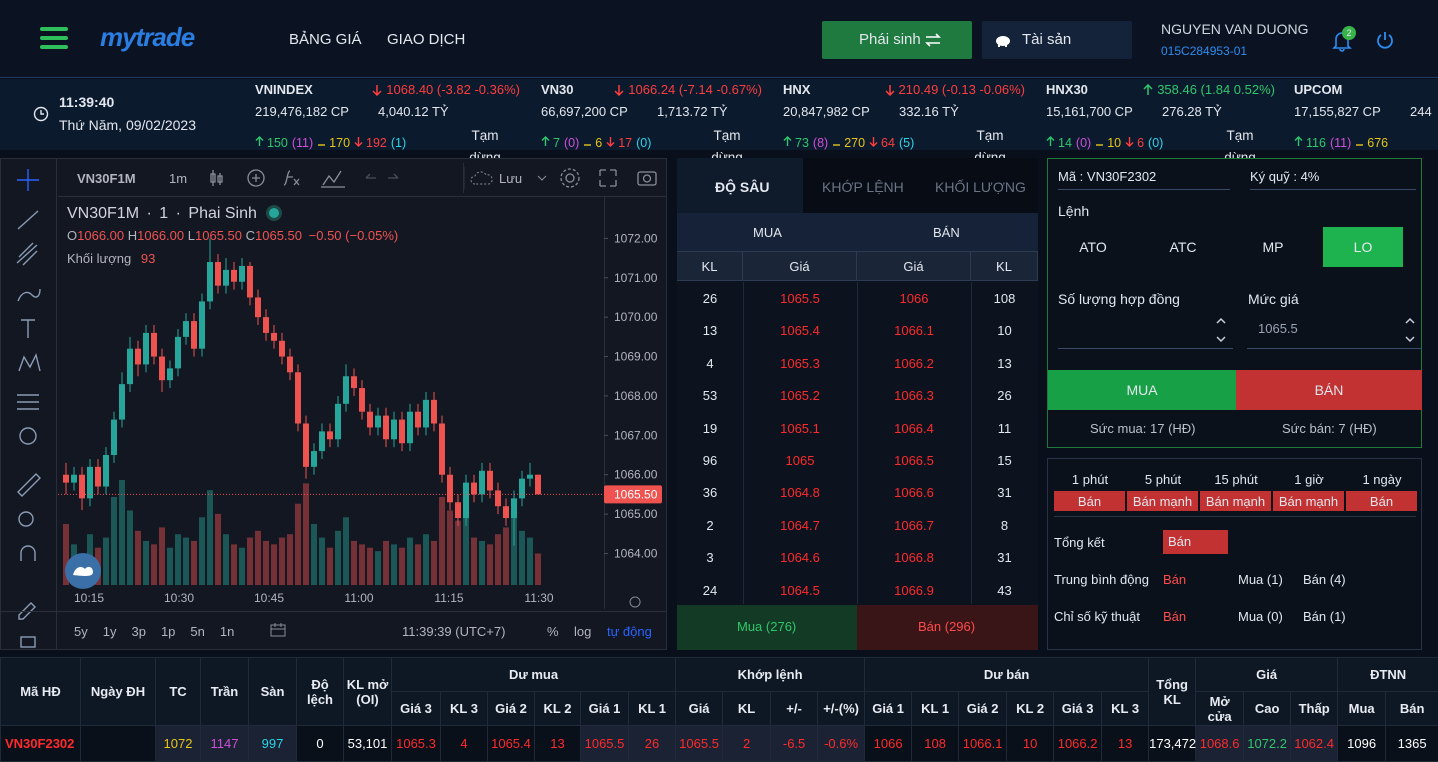  What do you see at coordinates (370, 176) in the screenshot?
I see `undo-icon` at bounding box center [370, 176].